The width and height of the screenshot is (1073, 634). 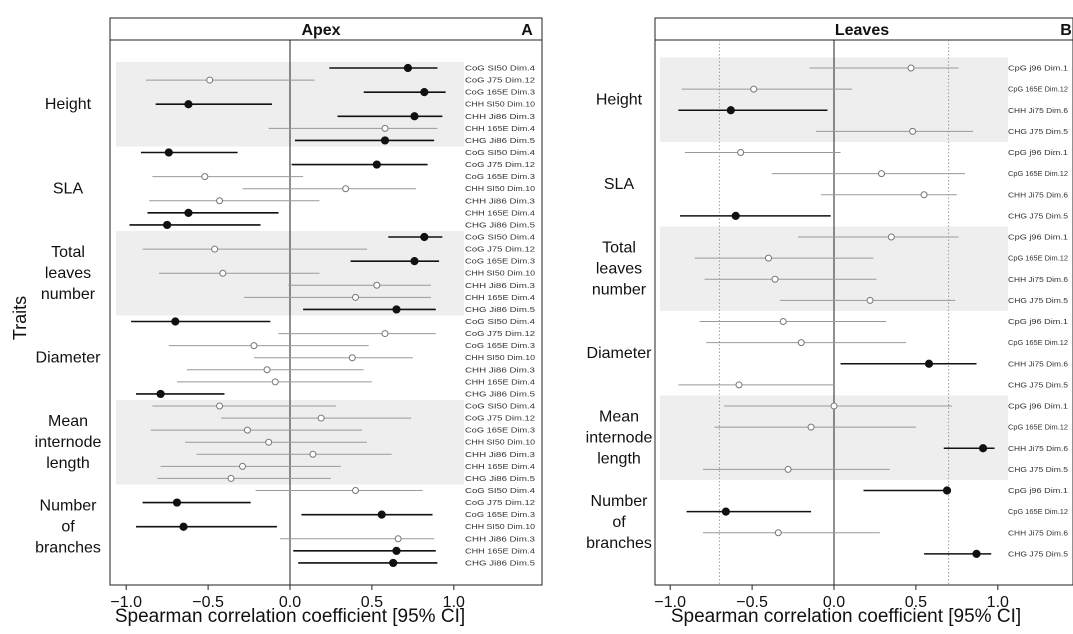 I want to click on trait-label: leaves, so click(x=619, y=269).